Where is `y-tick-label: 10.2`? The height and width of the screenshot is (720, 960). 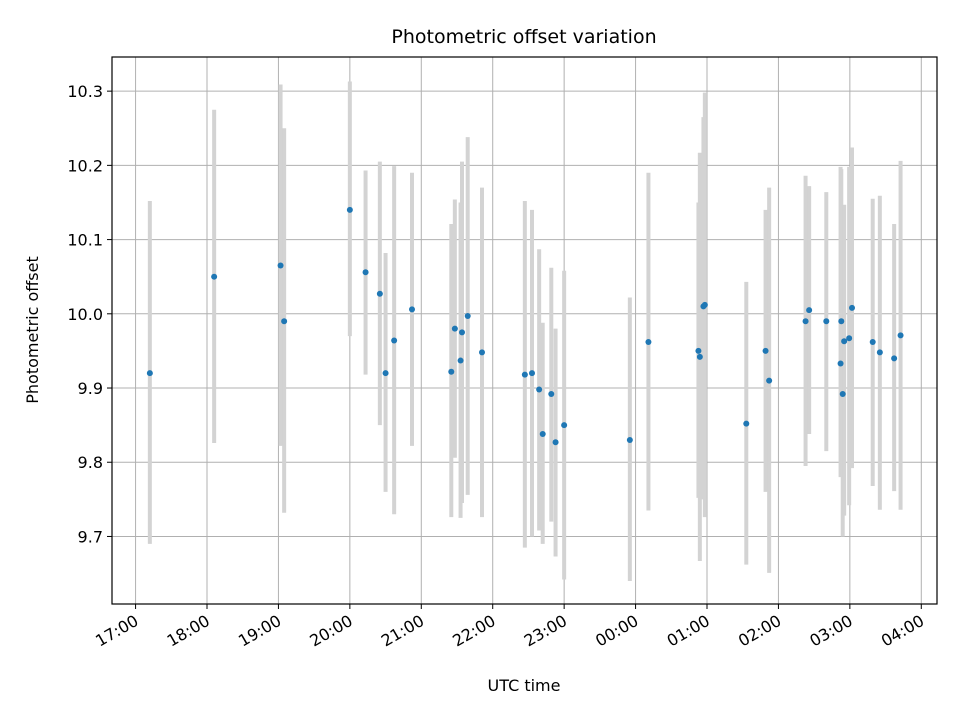
y-tick-label: 10.2 is located at coordinates (85, 165).